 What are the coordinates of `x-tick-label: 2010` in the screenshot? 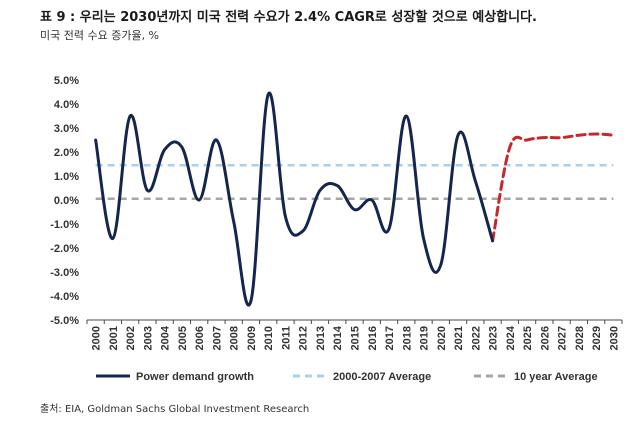 It's located at (269, 338).